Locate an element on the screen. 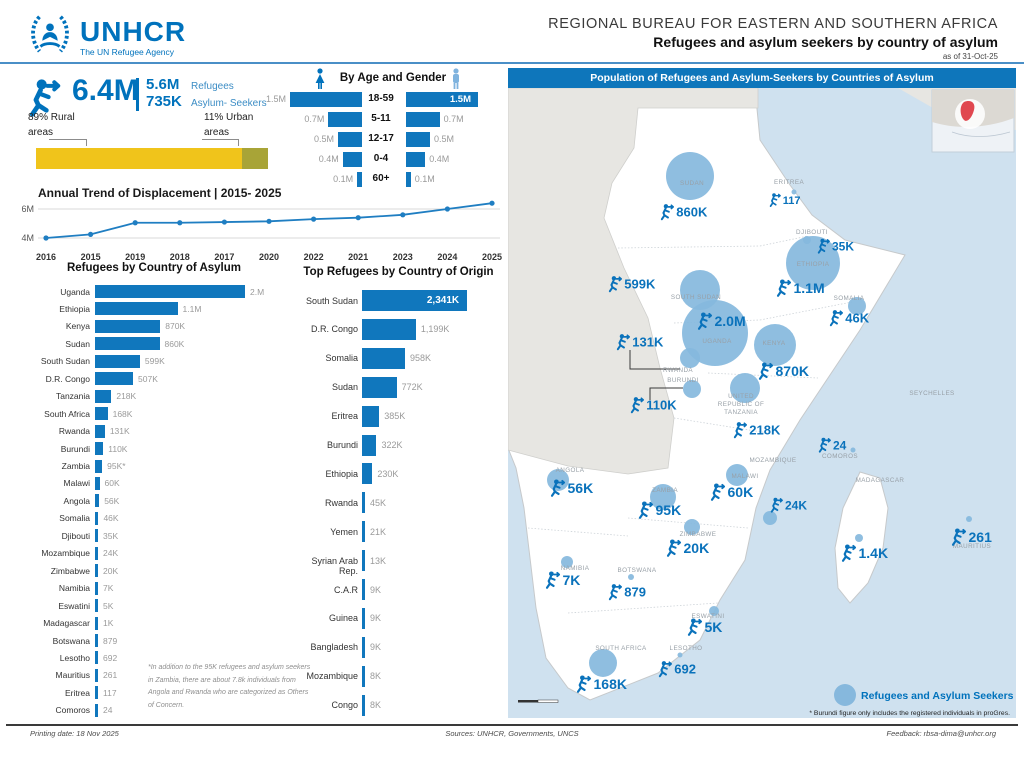 The image size is (1024, 767). x-tick: 2023 is located at coordinates (403, 257).